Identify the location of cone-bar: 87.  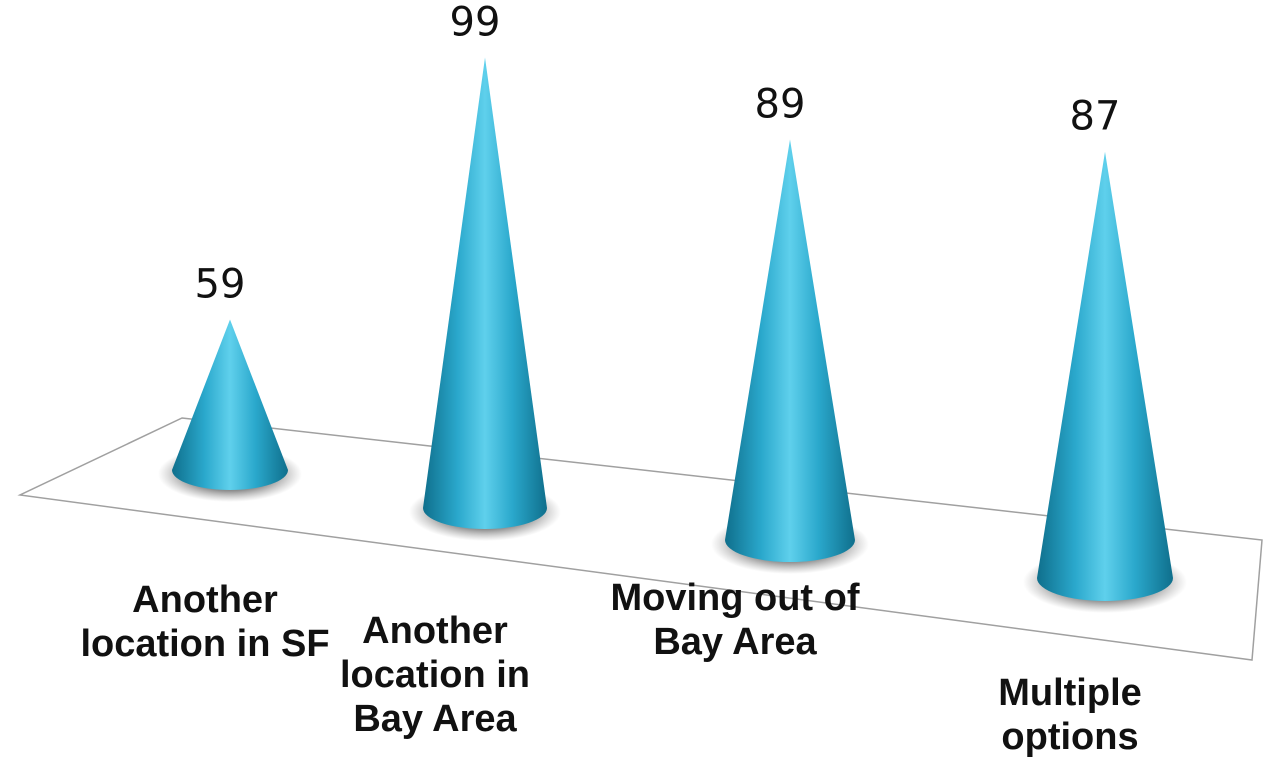
(1105, 353).